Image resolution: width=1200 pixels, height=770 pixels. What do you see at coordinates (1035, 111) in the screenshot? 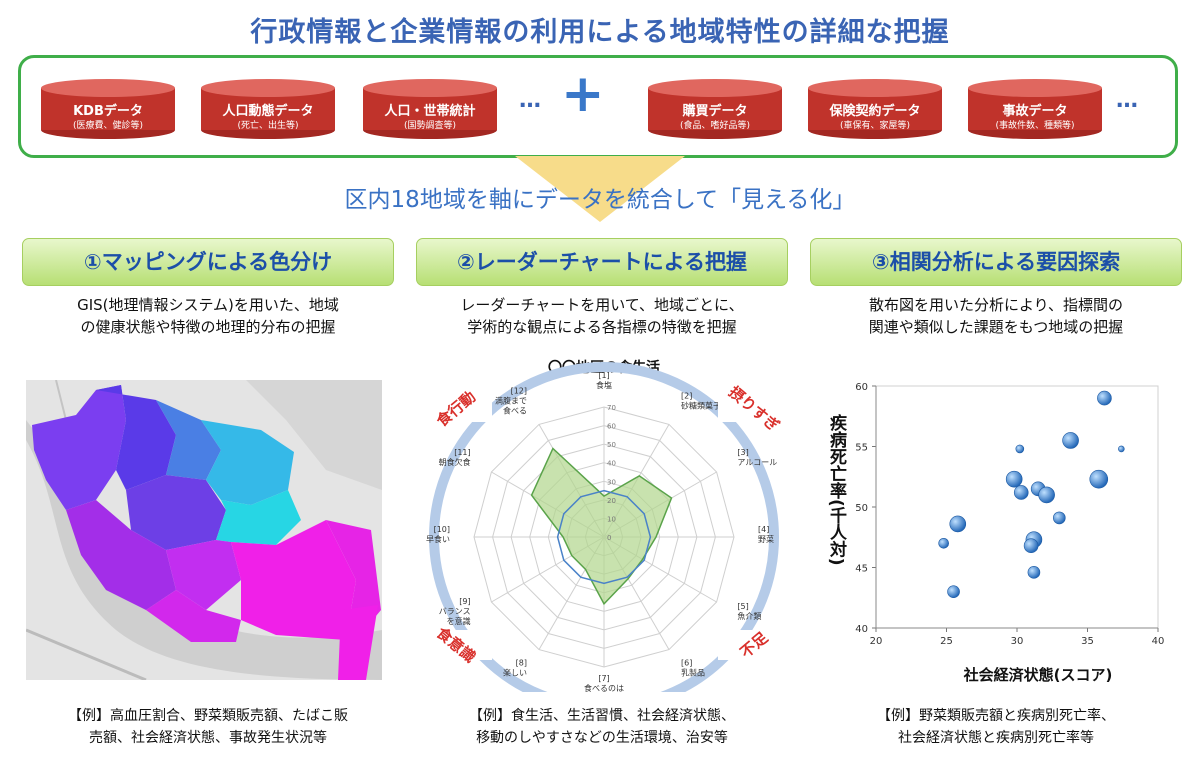
I see `data-source-name: 事故データ` at bounding box center [1035, 111].